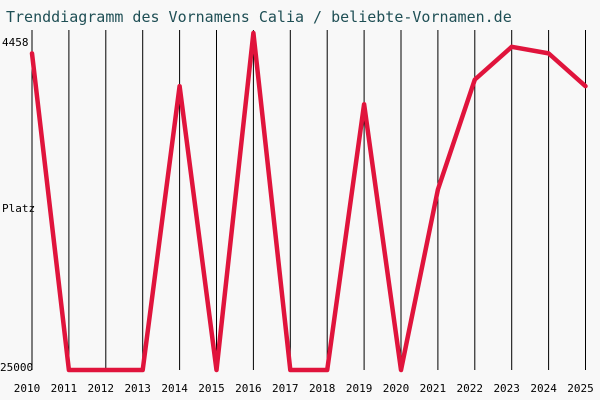 Image resolution: width=600 pixels, height=400 pixels. I want to click on x-tick-2025: 2025, so click(580, 388).